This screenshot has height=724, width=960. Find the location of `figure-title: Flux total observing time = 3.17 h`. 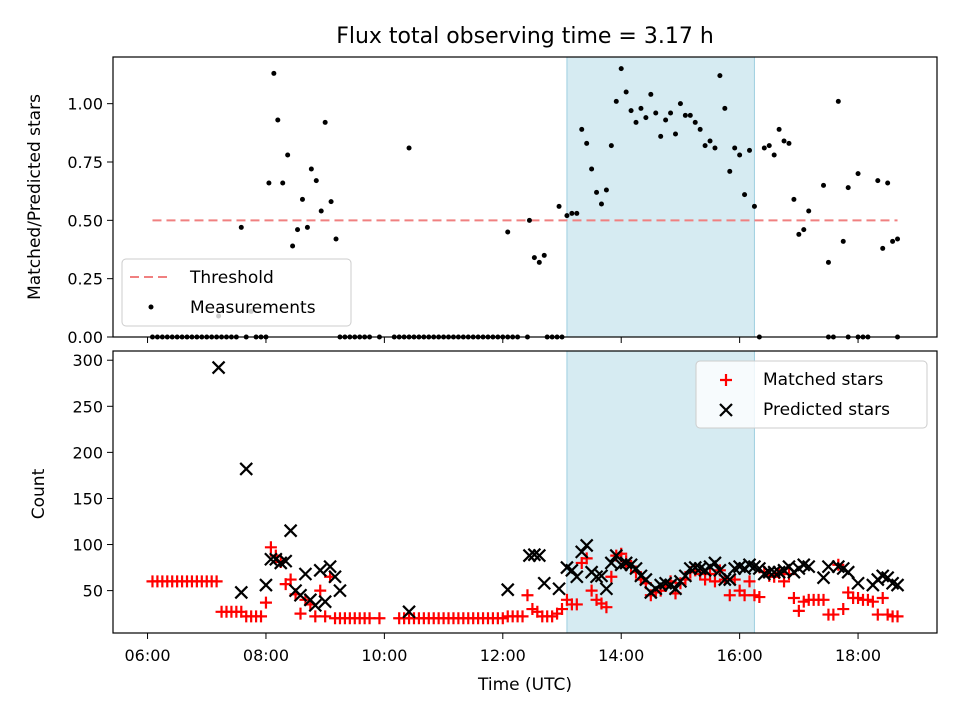

figure-title: Flux total observing time = 3.17 h is located at coordinates (525, 36).